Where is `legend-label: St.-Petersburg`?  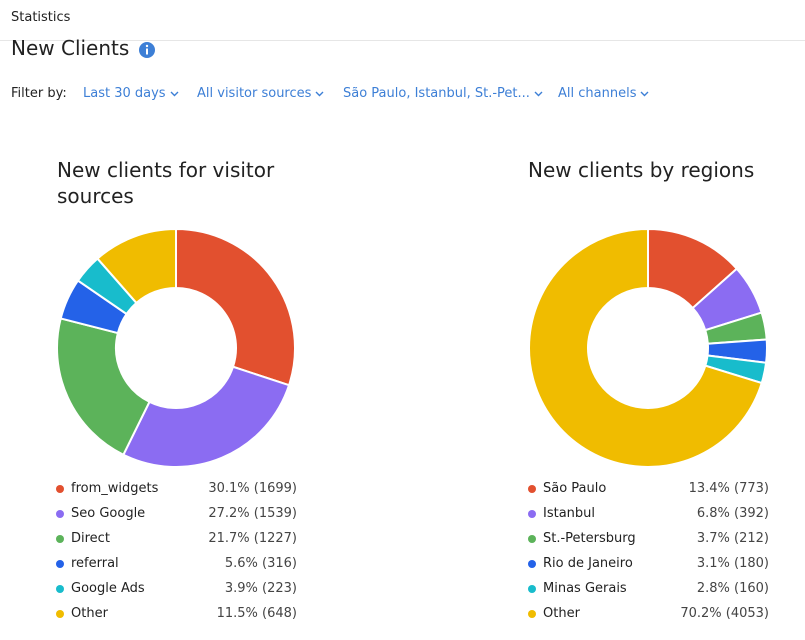
legend-label: St.-Petersburg is located at coordinates (589, 538).